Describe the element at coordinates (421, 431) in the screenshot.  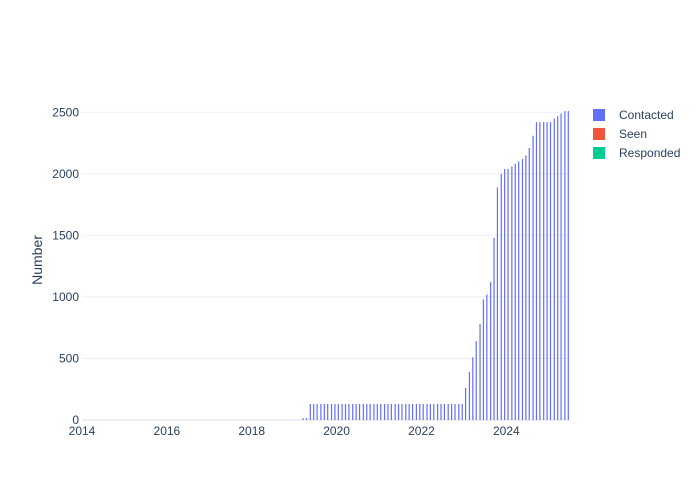
I see `x-tick-label: 2022` at that location.